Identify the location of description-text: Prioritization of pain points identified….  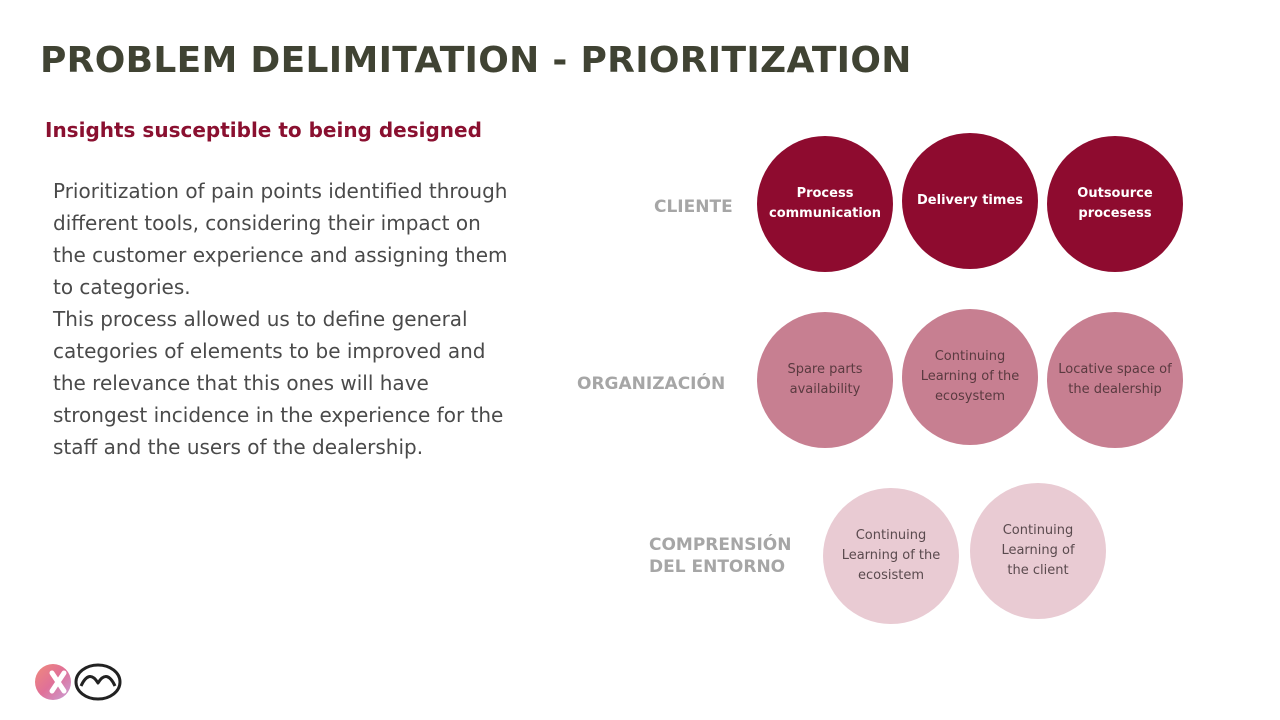
(283, 319).